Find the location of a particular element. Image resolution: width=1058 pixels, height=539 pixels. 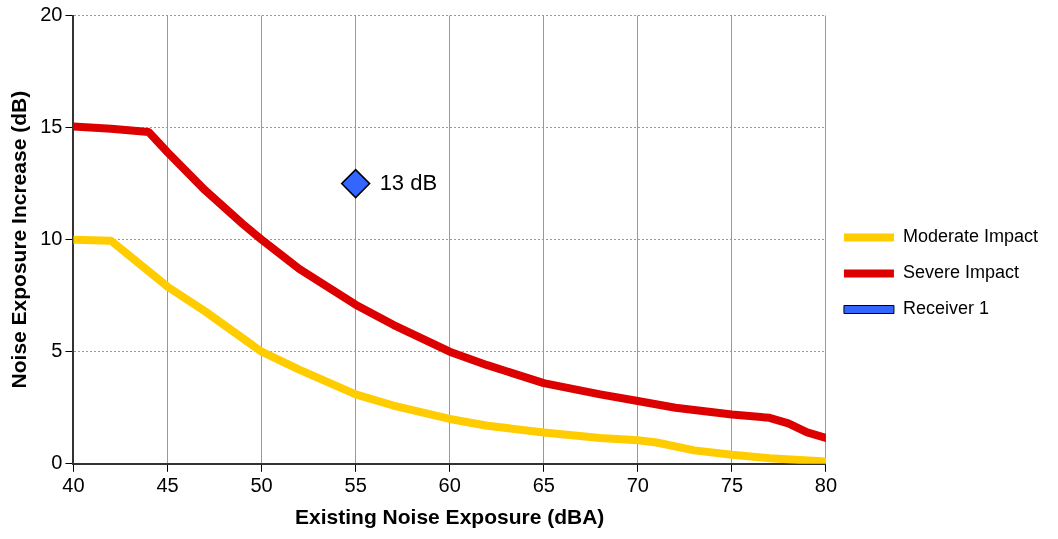

y-tick-label: 0 is located at coordinates (57, 462).